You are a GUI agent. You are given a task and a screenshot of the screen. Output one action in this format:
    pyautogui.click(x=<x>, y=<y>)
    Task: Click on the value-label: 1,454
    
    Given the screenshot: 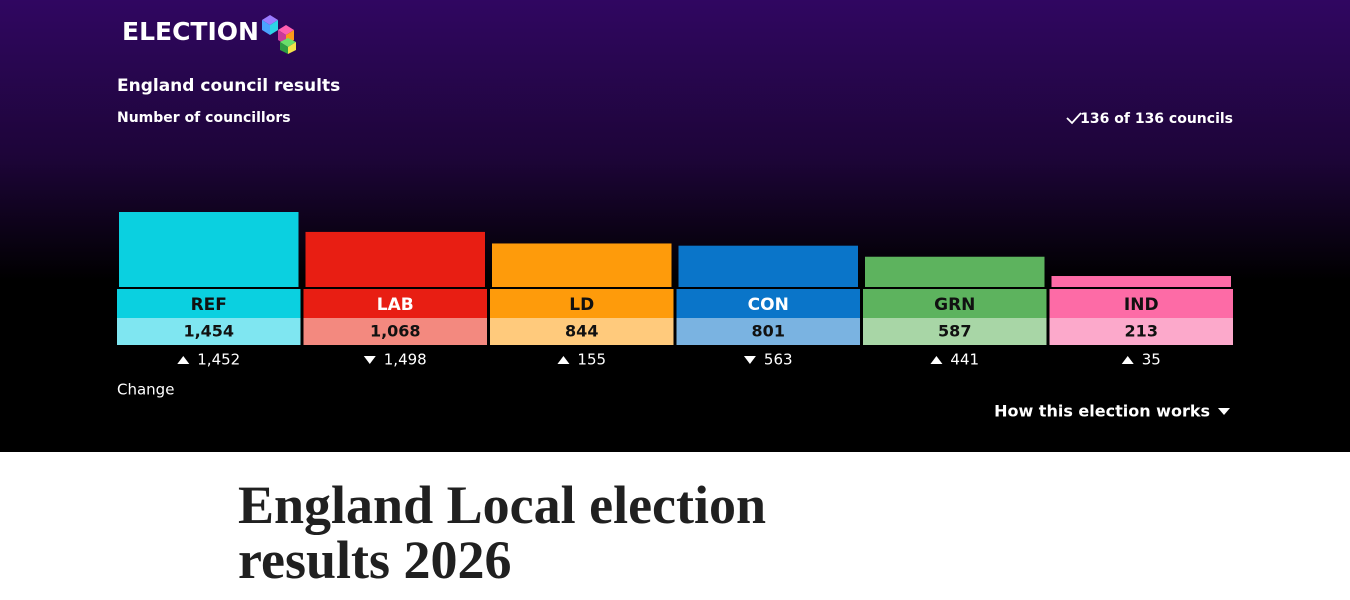 What is the action you would take?
    pyautogui.click(x=208, y=331)
    